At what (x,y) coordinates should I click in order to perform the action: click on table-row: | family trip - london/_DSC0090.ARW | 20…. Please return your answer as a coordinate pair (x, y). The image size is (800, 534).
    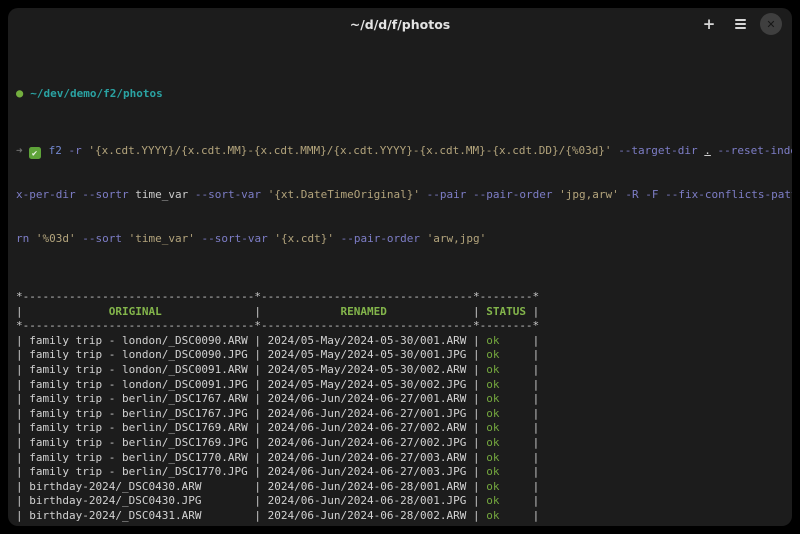
    Looking at the image, I should click on (401, 341).